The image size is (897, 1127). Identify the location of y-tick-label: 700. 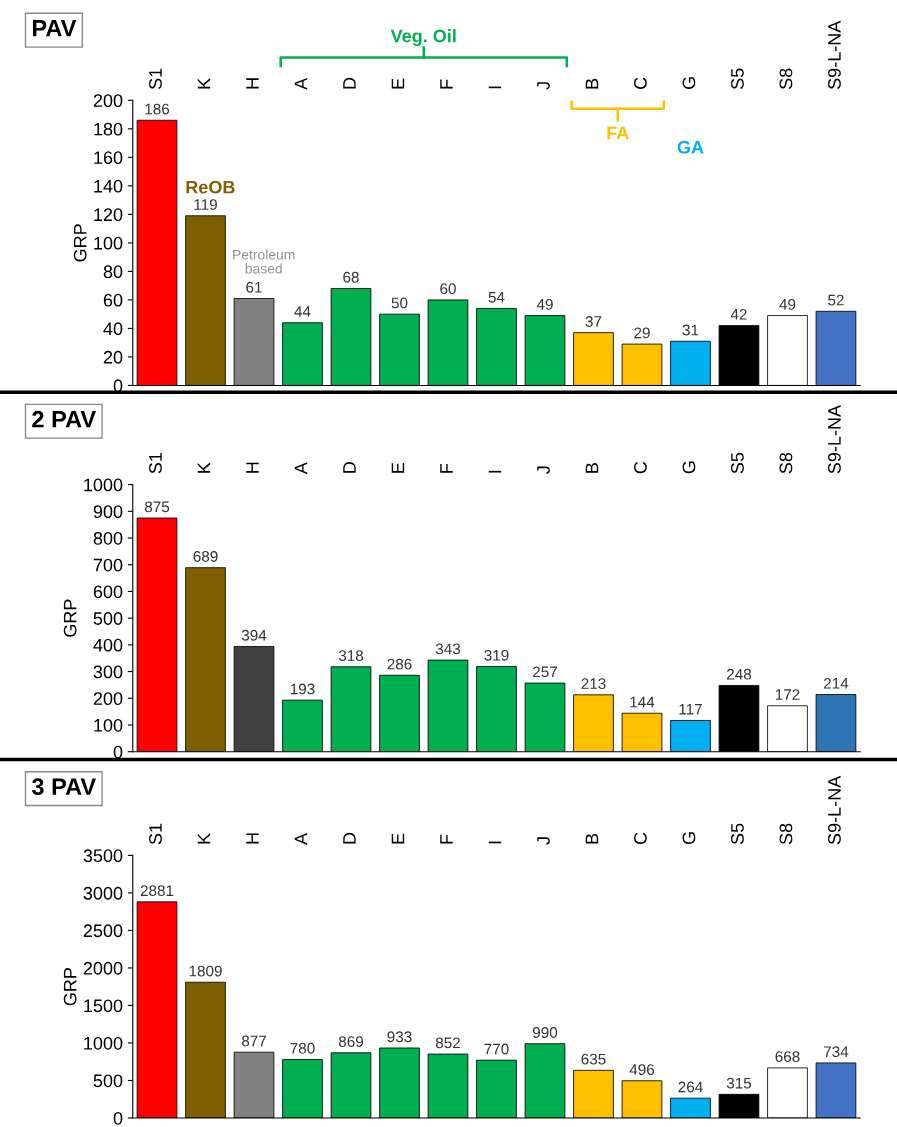
(108, 565).